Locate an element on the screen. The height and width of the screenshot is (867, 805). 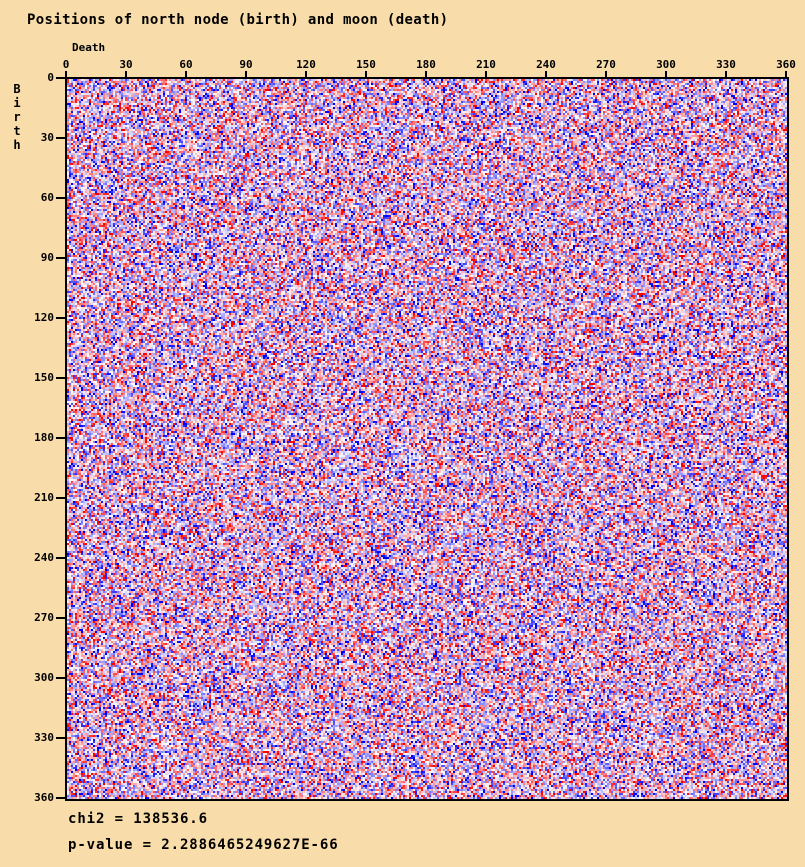
y-axis-label: B i r t h is located at coordinates (17, 117).